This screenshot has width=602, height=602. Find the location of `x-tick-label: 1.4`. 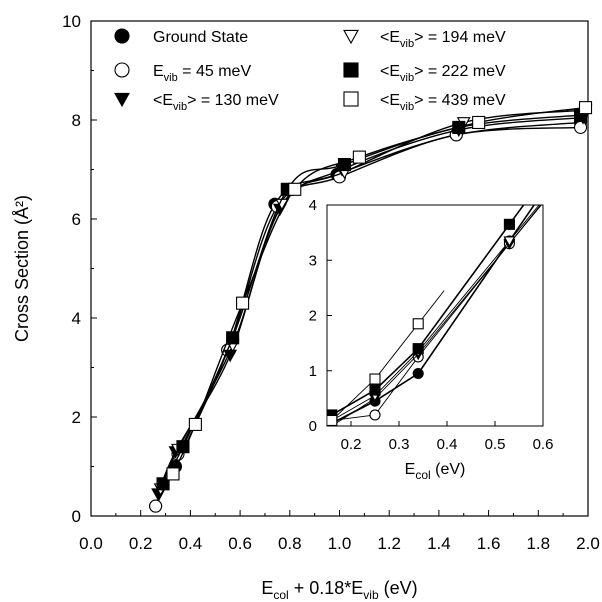

x-tick-label: 1.4 is located at coordinates (439, 543).